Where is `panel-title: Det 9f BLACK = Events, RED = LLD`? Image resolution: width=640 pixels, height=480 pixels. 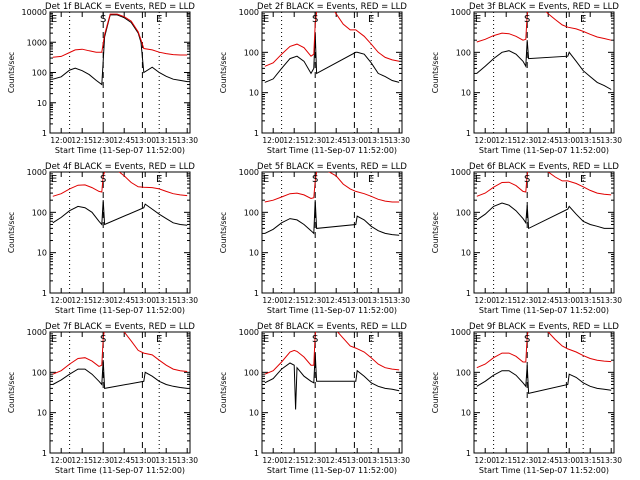 panel-title: Det 9f BLACK = Events, RED = LLD is located at coordinates (544, 327).